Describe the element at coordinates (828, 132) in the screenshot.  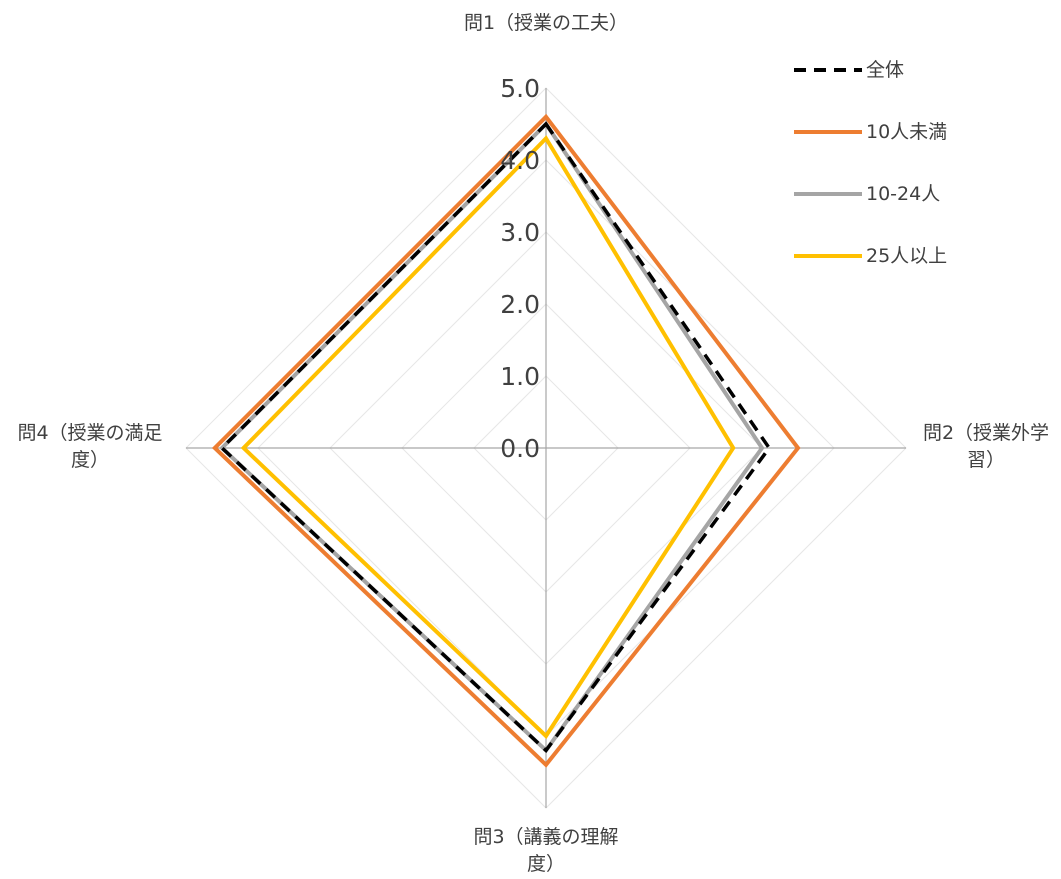
I see `legend-swatch-under10` at that location.